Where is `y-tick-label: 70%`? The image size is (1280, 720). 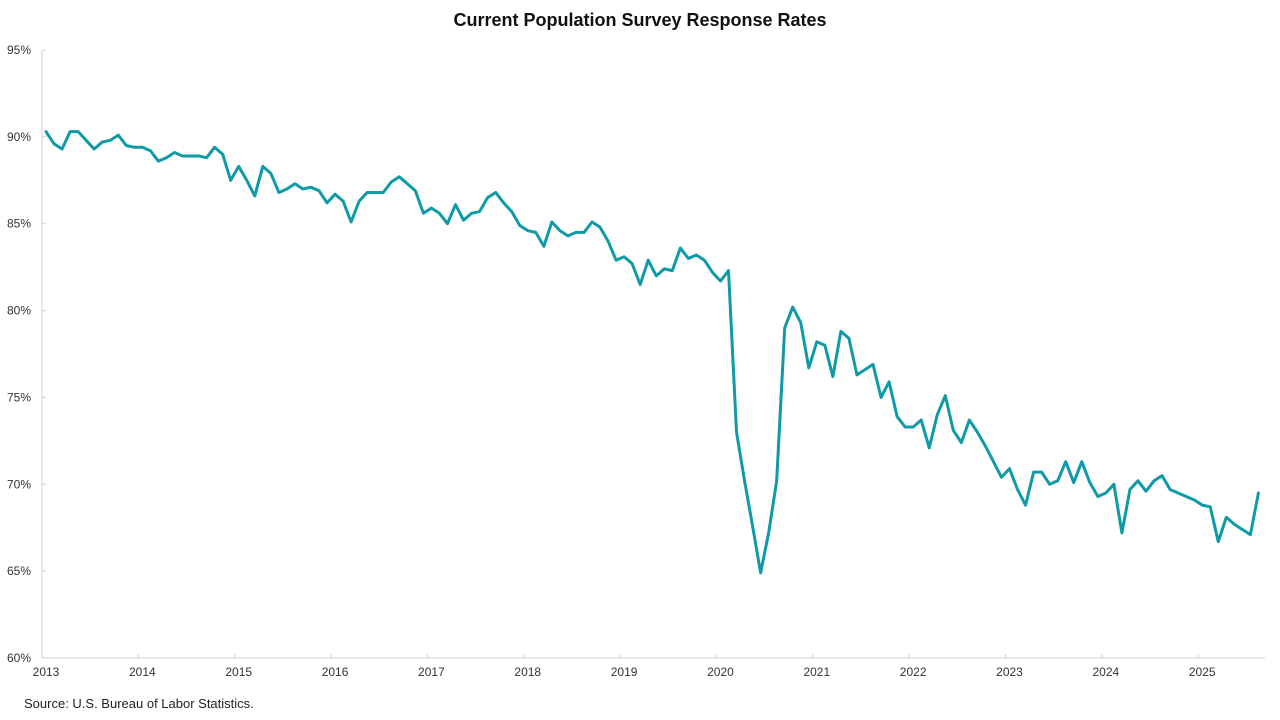
y-tick-label: 70% is located at coordinates (19, 484).